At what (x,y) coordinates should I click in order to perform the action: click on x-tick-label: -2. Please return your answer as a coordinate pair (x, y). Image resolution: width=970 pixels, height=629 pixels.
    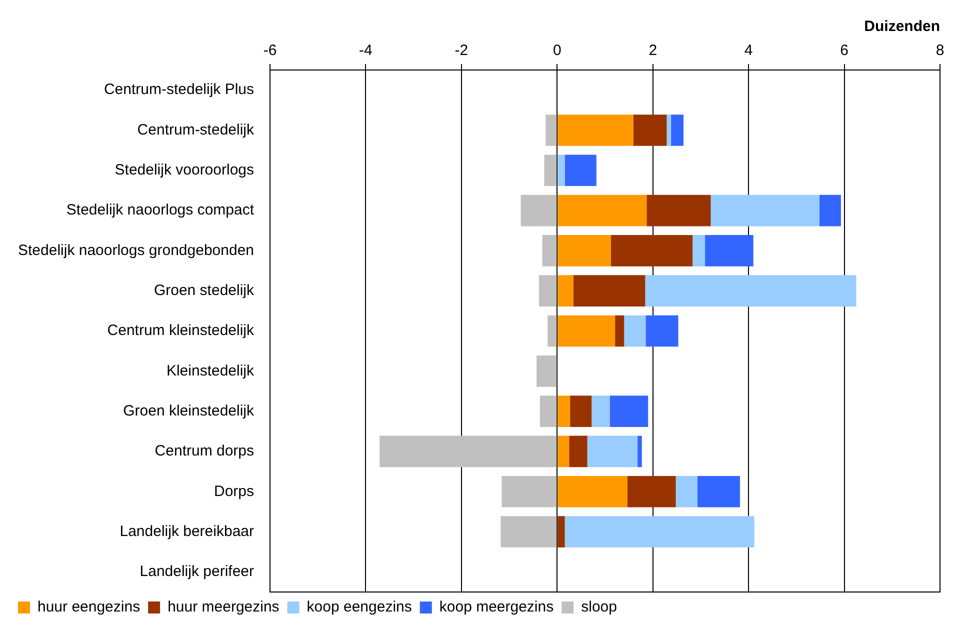
    Looking at the image, I should click on (461, 51).